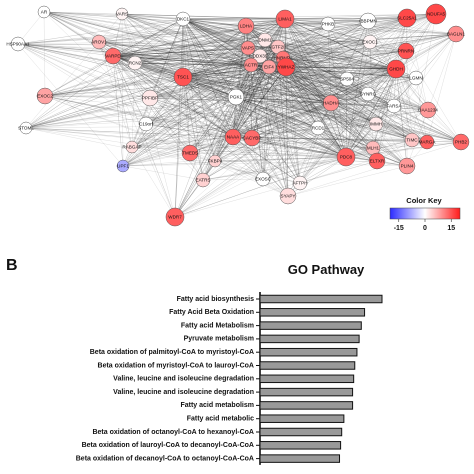 The height and width of the screenshot is (474, 474). I want to click on node-label: LGMN, so click(415, 78).